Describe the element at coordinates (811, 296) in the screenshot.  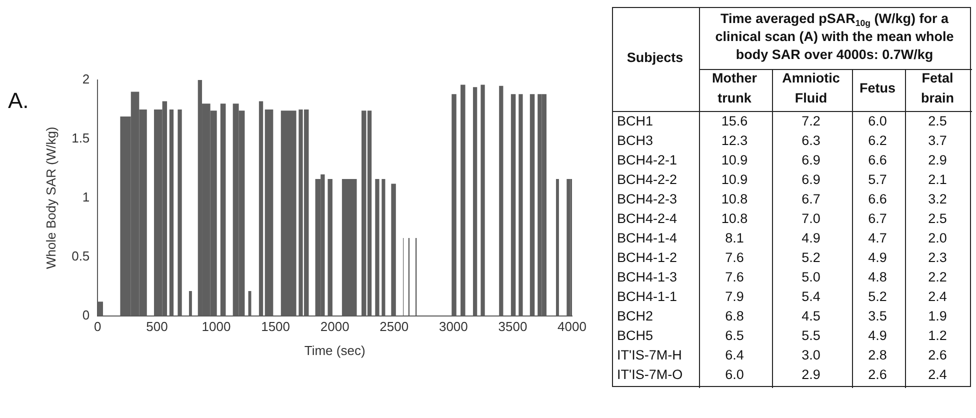
I see `data-label: 5.4` at that location.